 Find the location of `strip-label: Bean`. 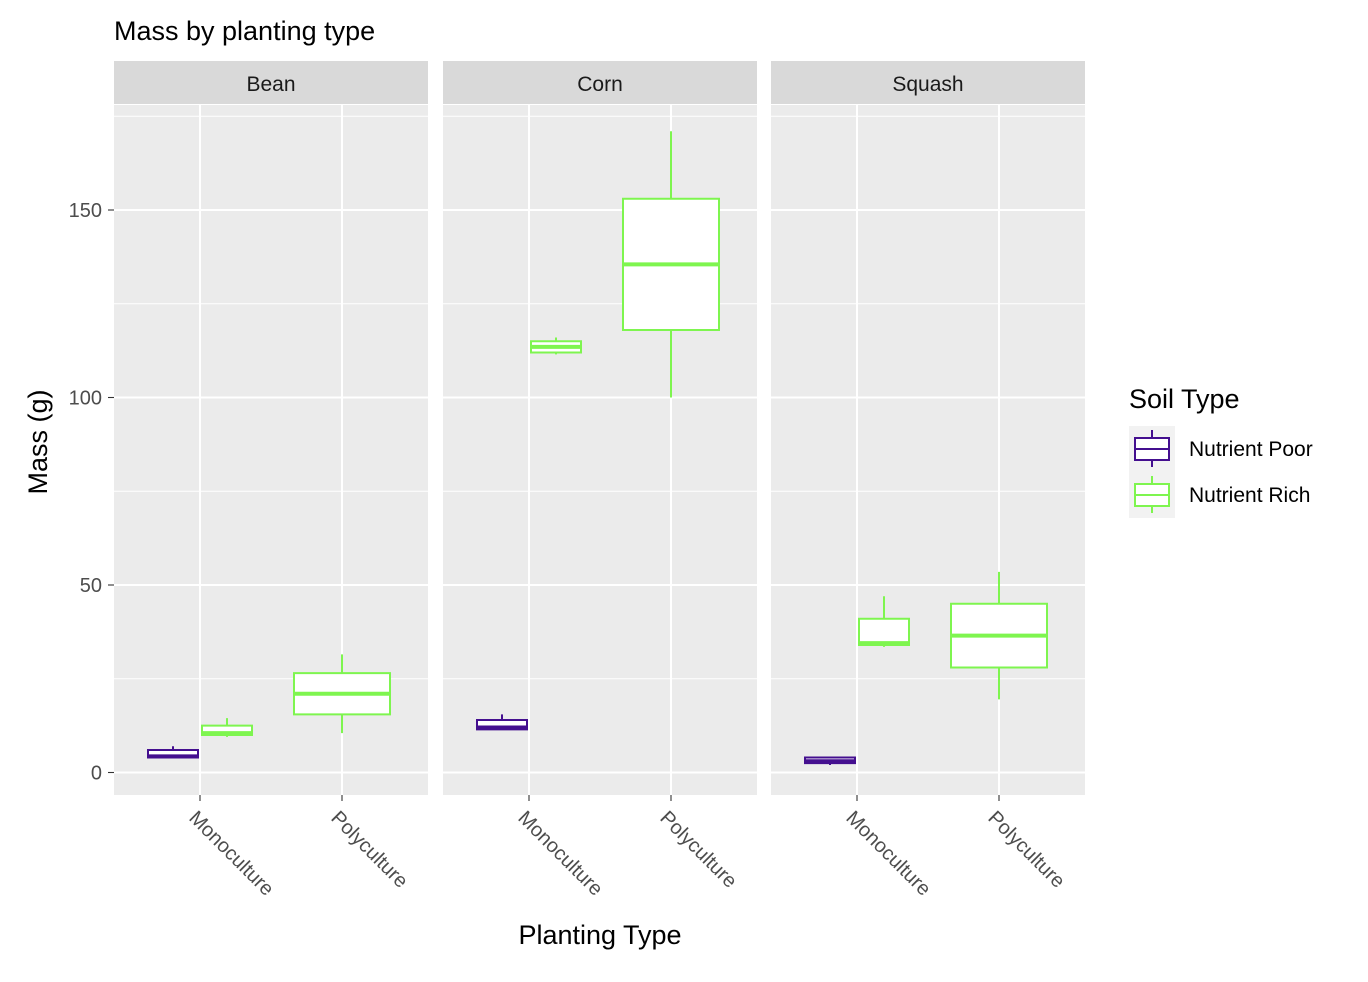

strip-label: Bean is located at coordinates (270, 84).